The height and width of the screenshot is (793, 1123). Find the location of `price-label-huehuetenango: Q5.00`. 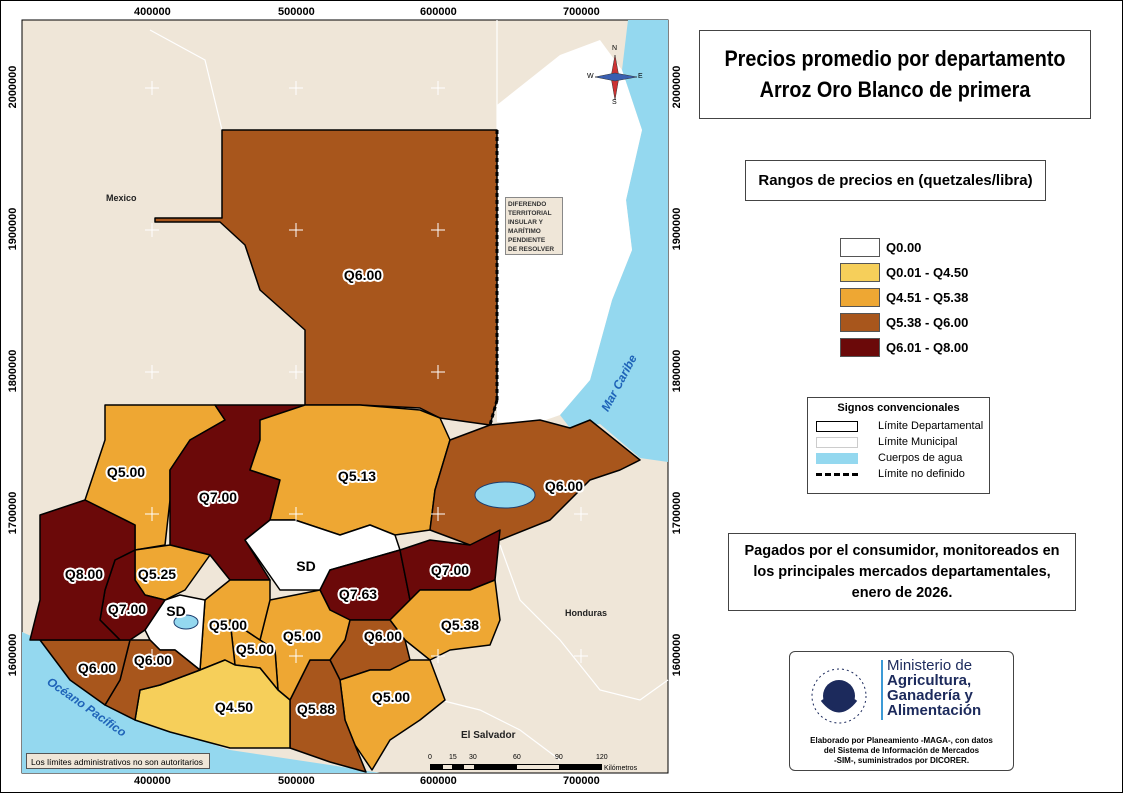

price-label-huehuetenango: Q5.00 is located at coordinates (126, 472).